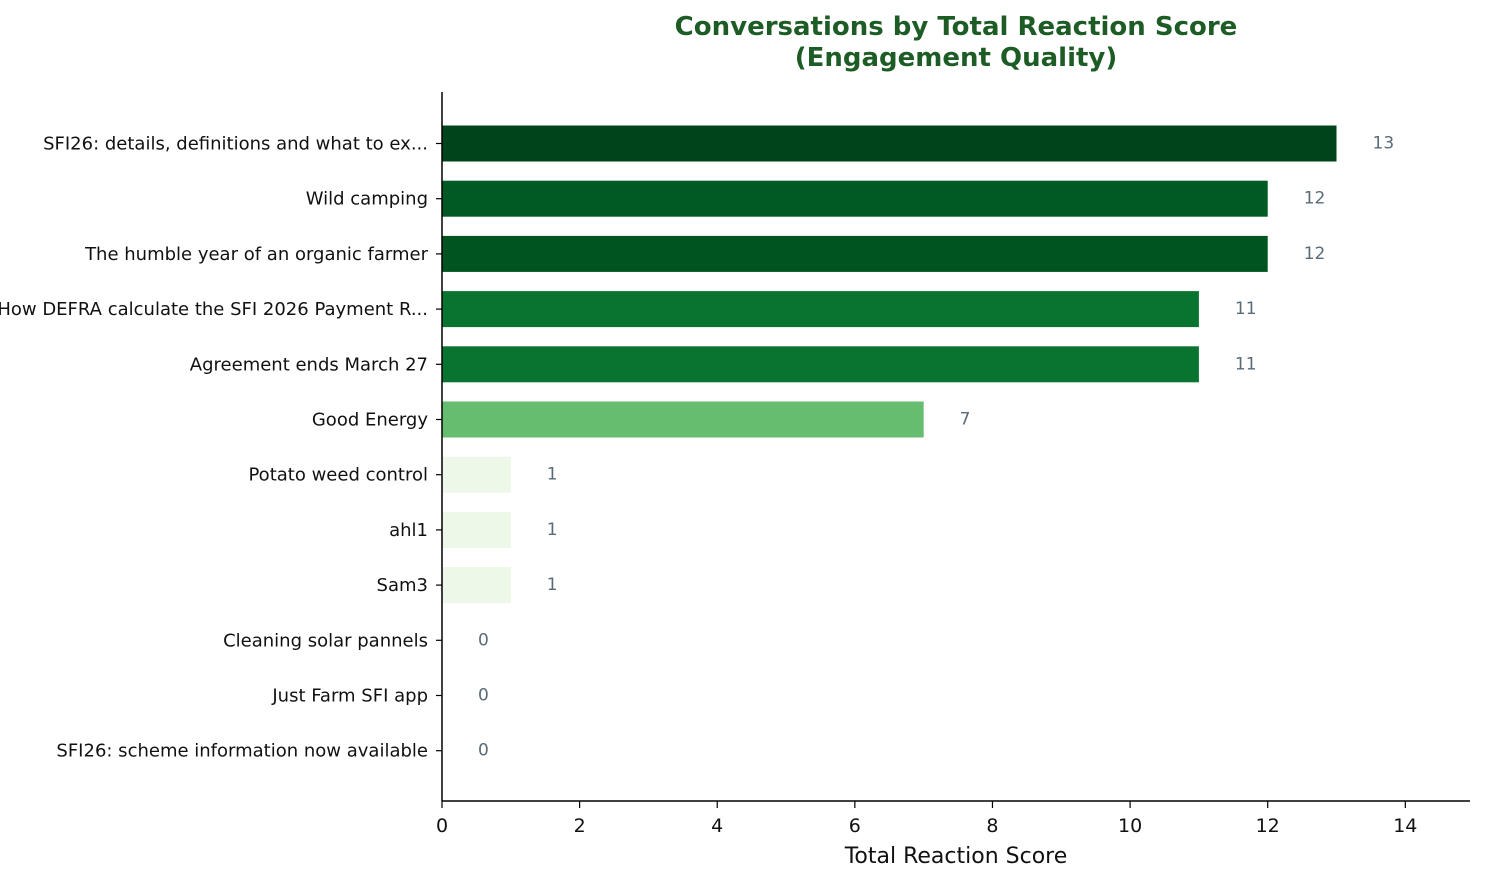  Describe the element at coordinates (956, 27) in the screenshot. I see `chart-title-line: Conversations by Total Reaction Score` at that location.